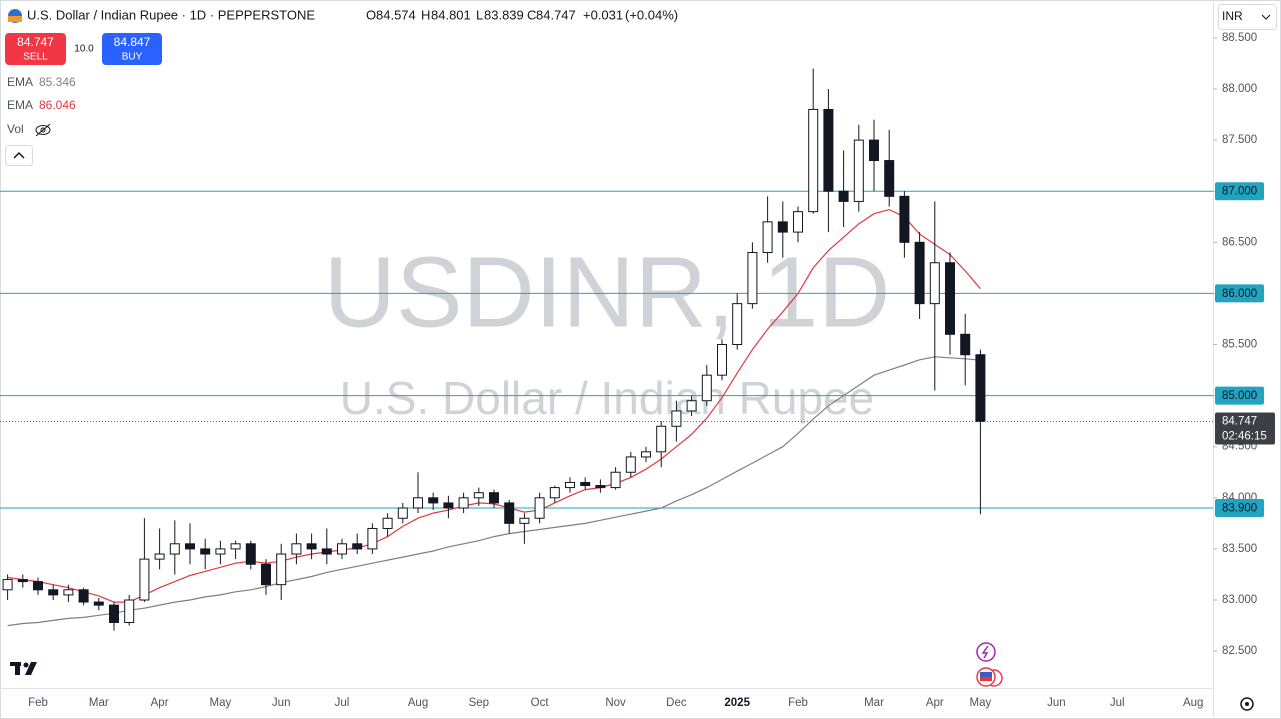  I want to click on currency-button: INR, so click(1247, 17).